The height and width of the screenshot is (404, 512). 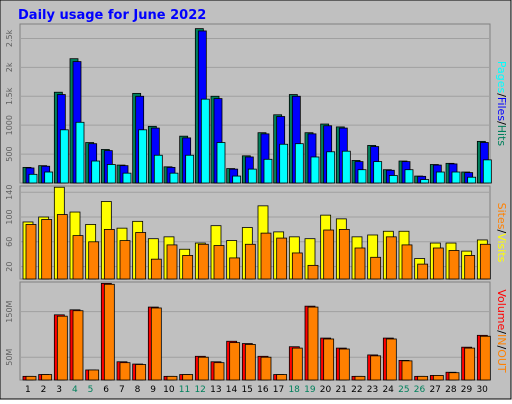 I want to click on y-tick-label: 1000, so click(x=9, y=125).